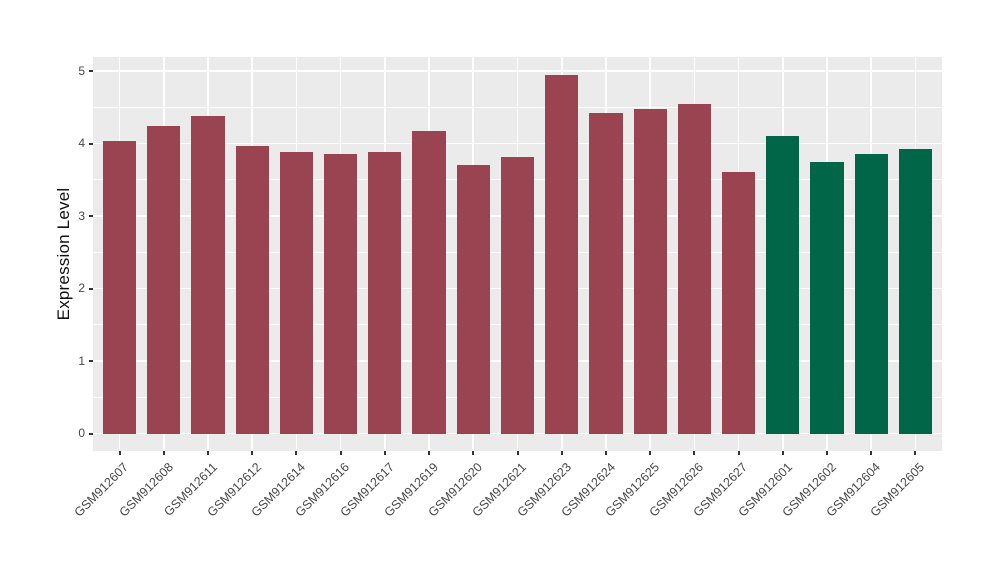 Image resolution: width=1000 pixels, height=580 pixels. Describe the element at coordinates (81, 360) in the screenshot. I see `y-tick-label: 1` at that location.